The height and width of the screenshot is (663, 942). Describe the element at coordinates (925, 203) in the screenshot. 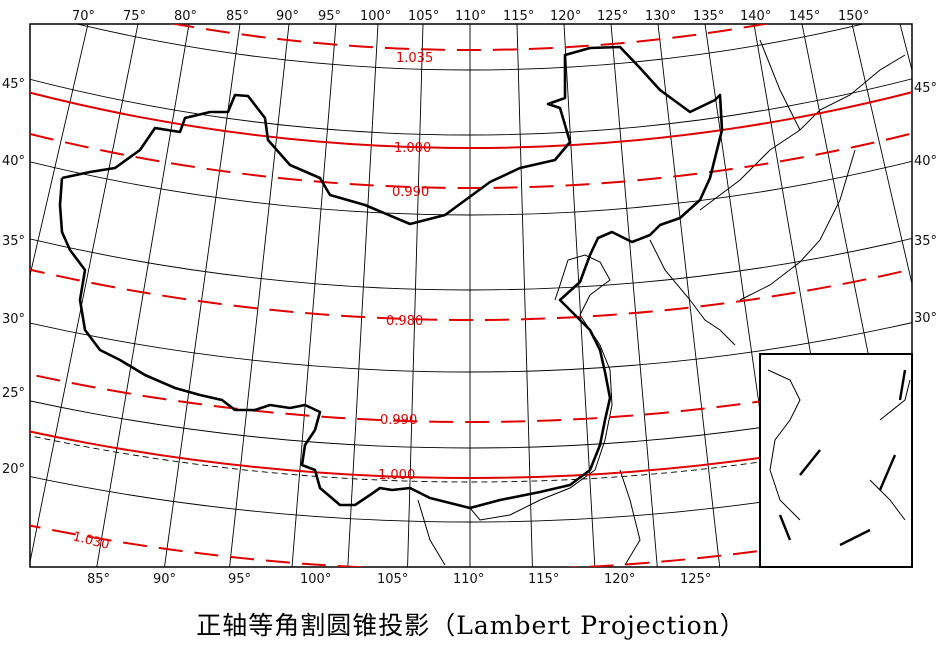

I see `right-latitude-labels: 45° 40° 35° 30°` at that location.